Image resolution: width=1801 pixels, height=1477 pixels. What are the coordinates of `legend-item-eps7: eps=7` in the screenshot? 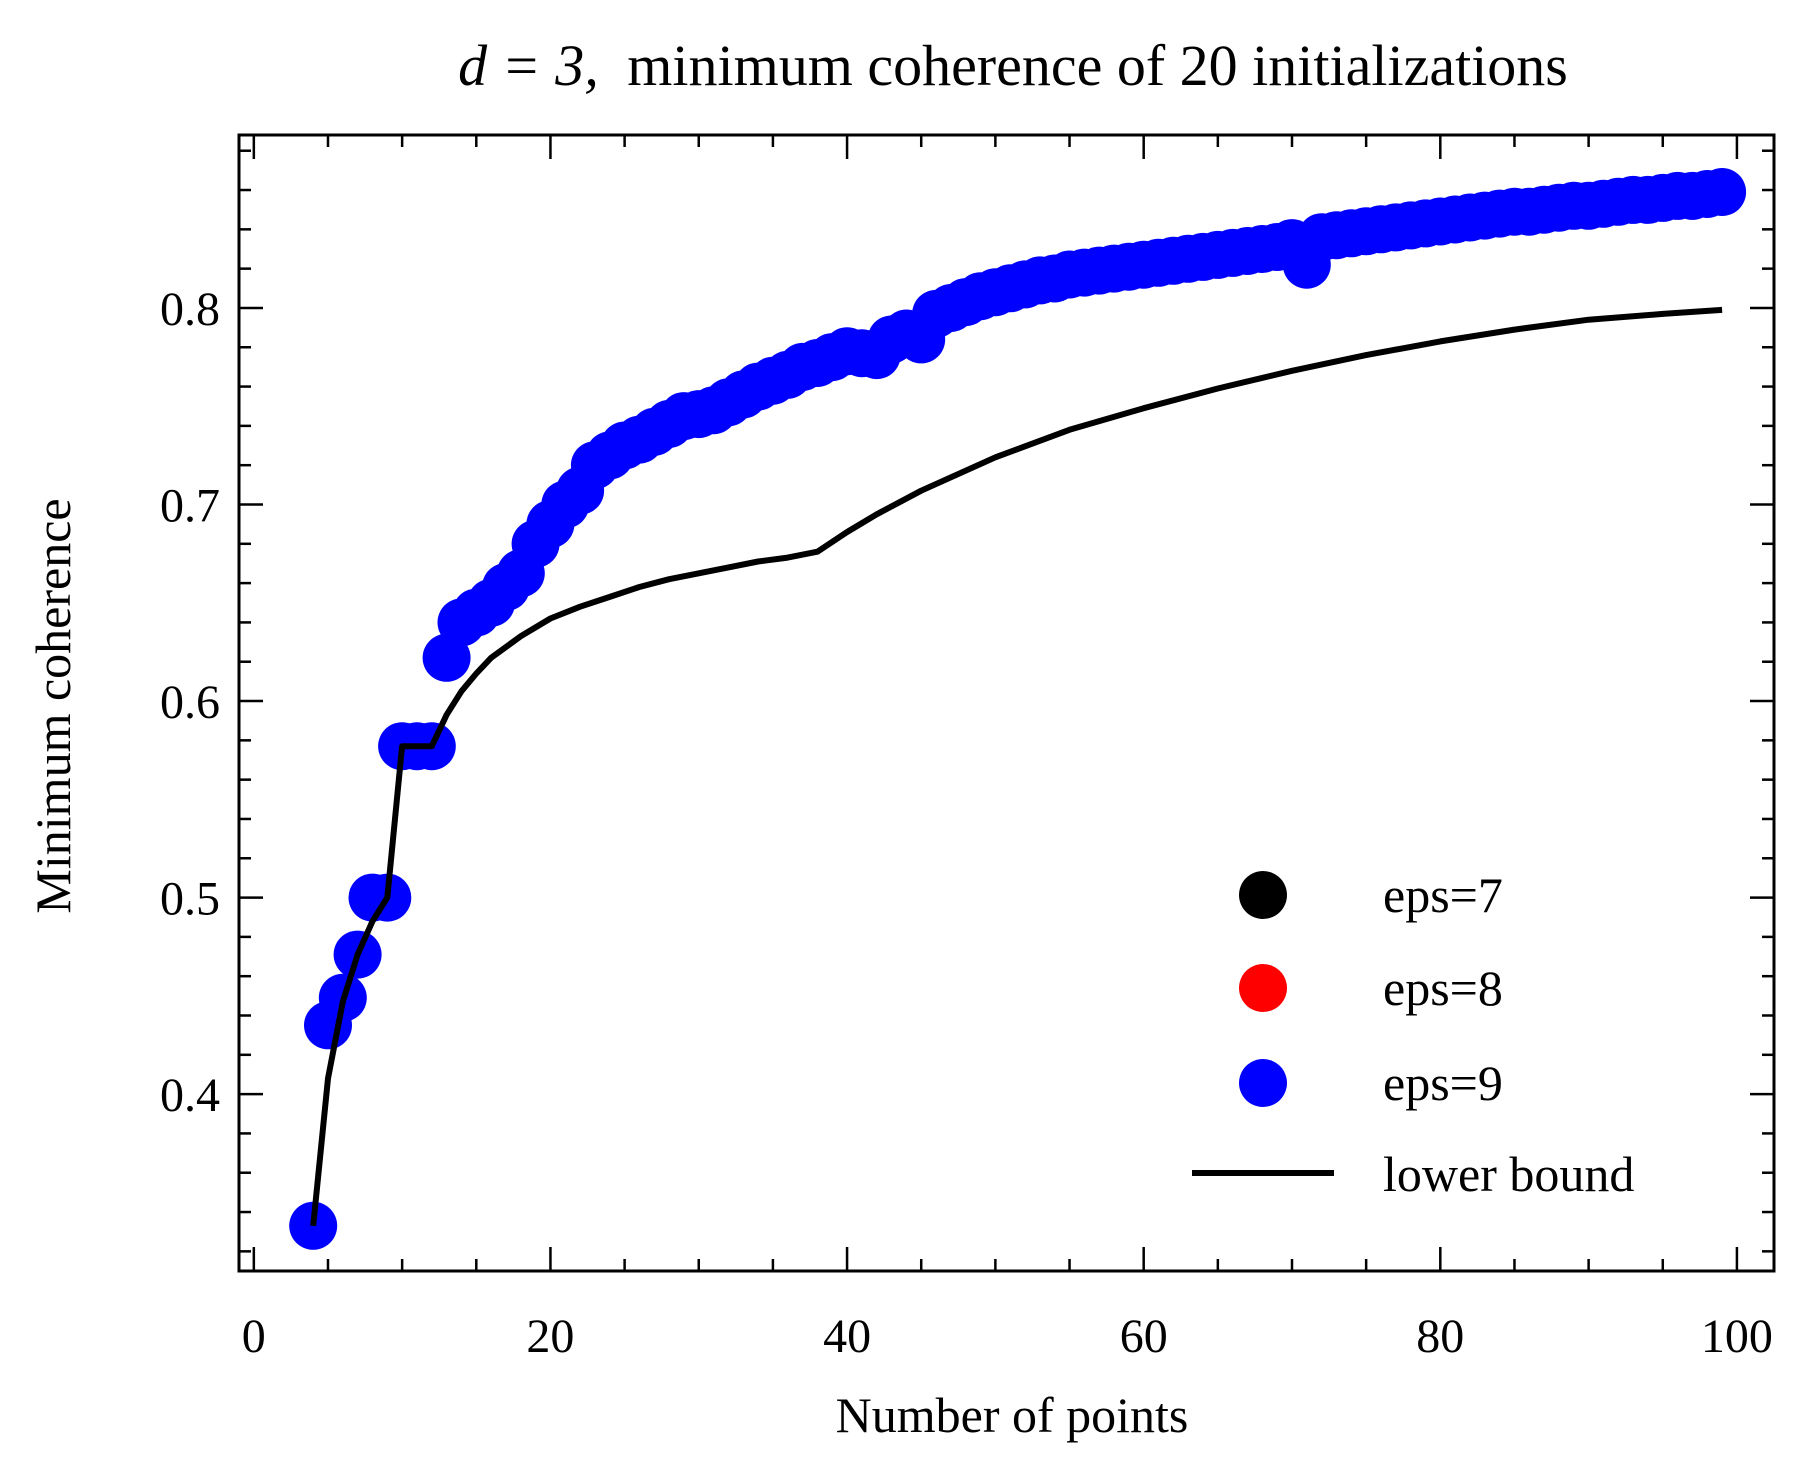 It's located at (1371, 895).